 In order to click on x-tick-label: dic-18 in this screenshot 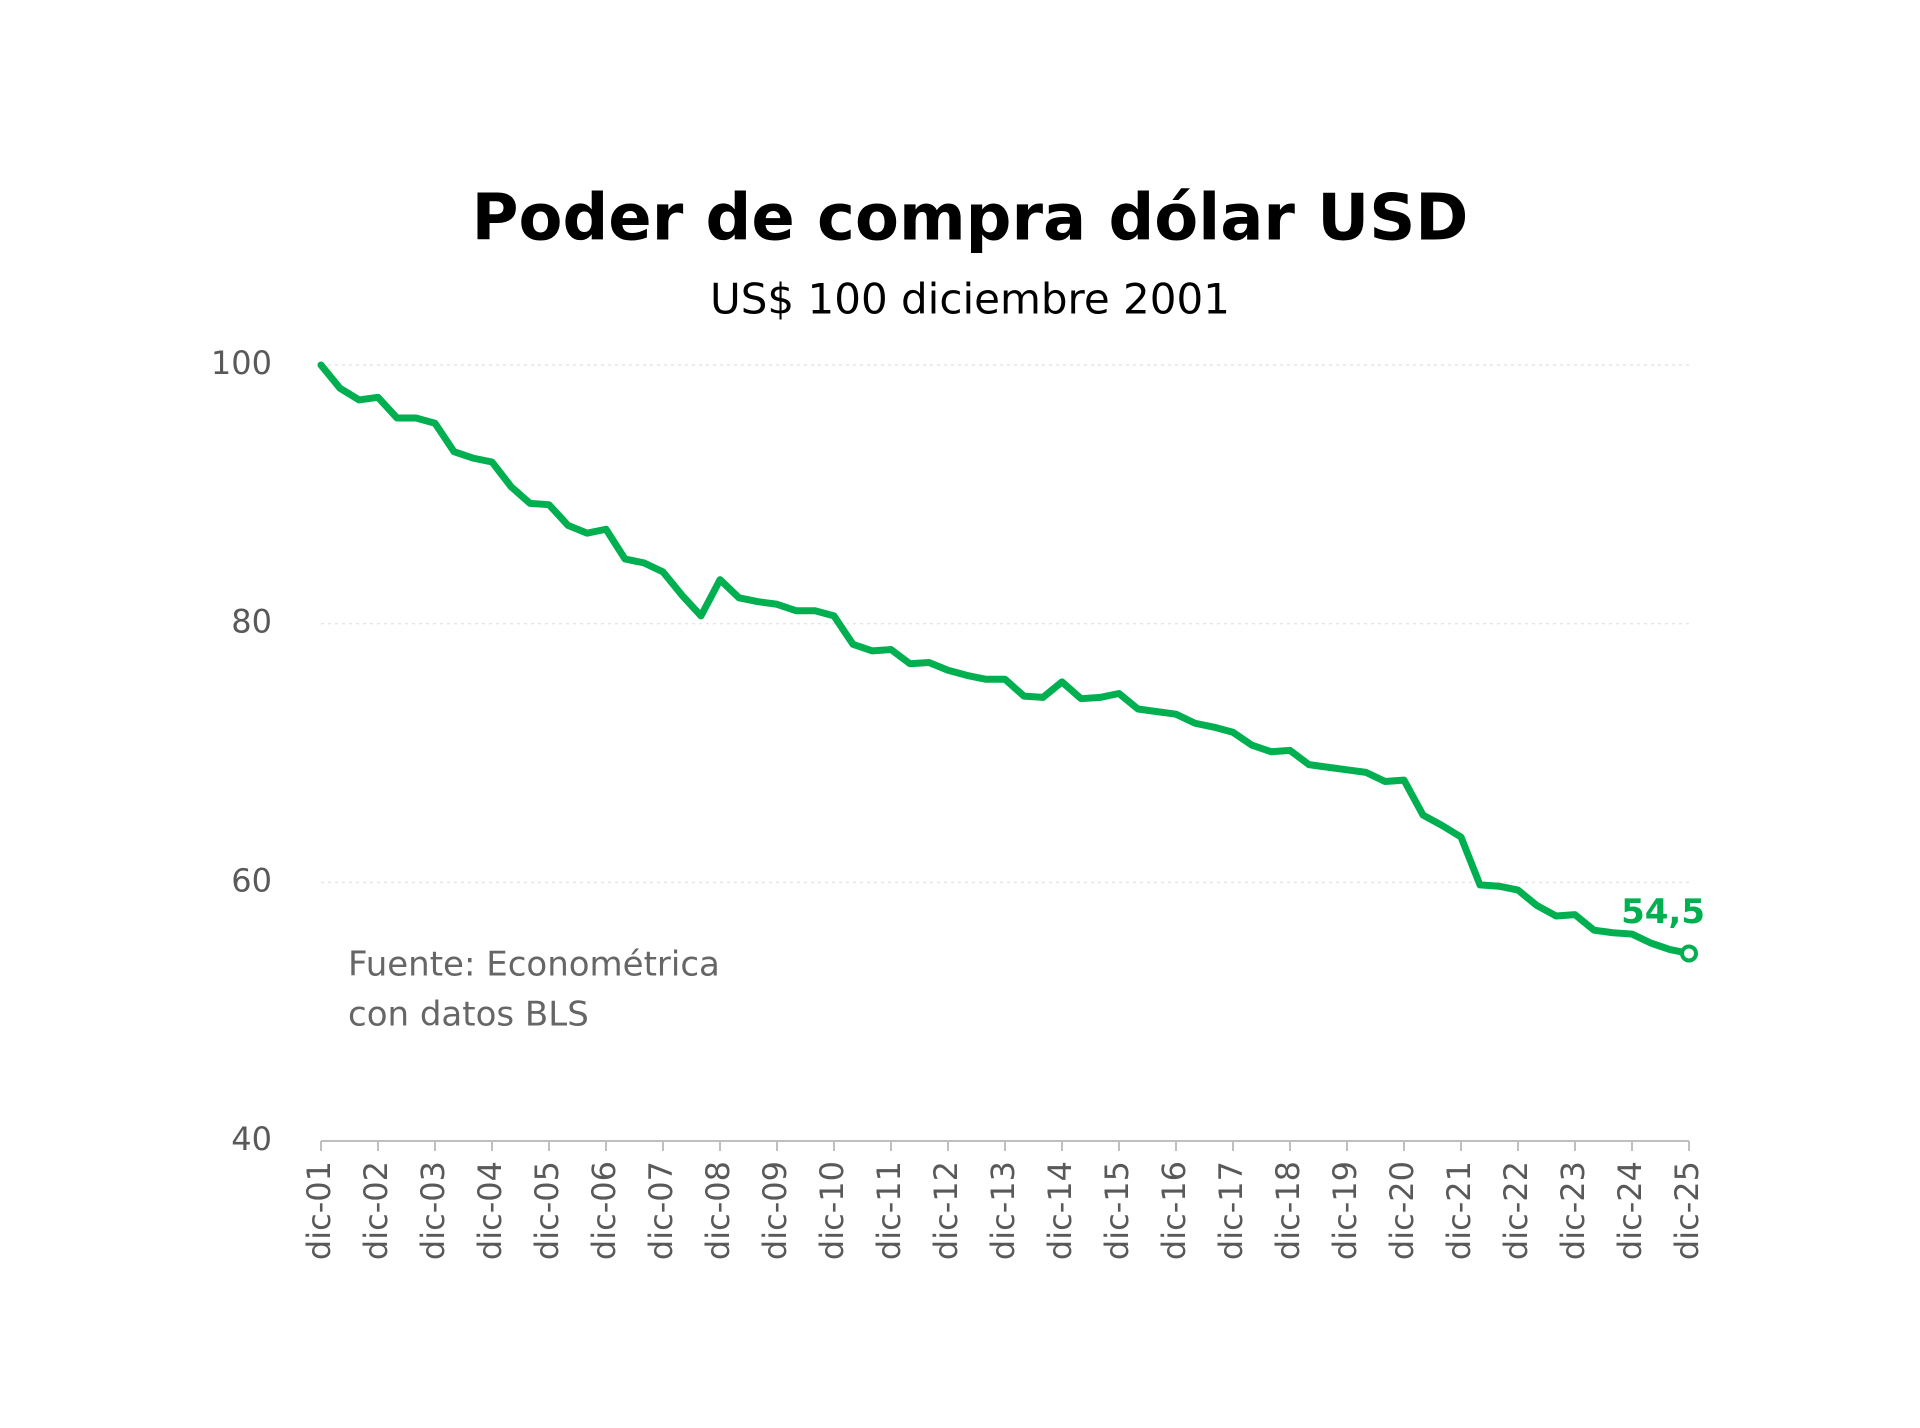, I will do `click(1288, 1210)`.